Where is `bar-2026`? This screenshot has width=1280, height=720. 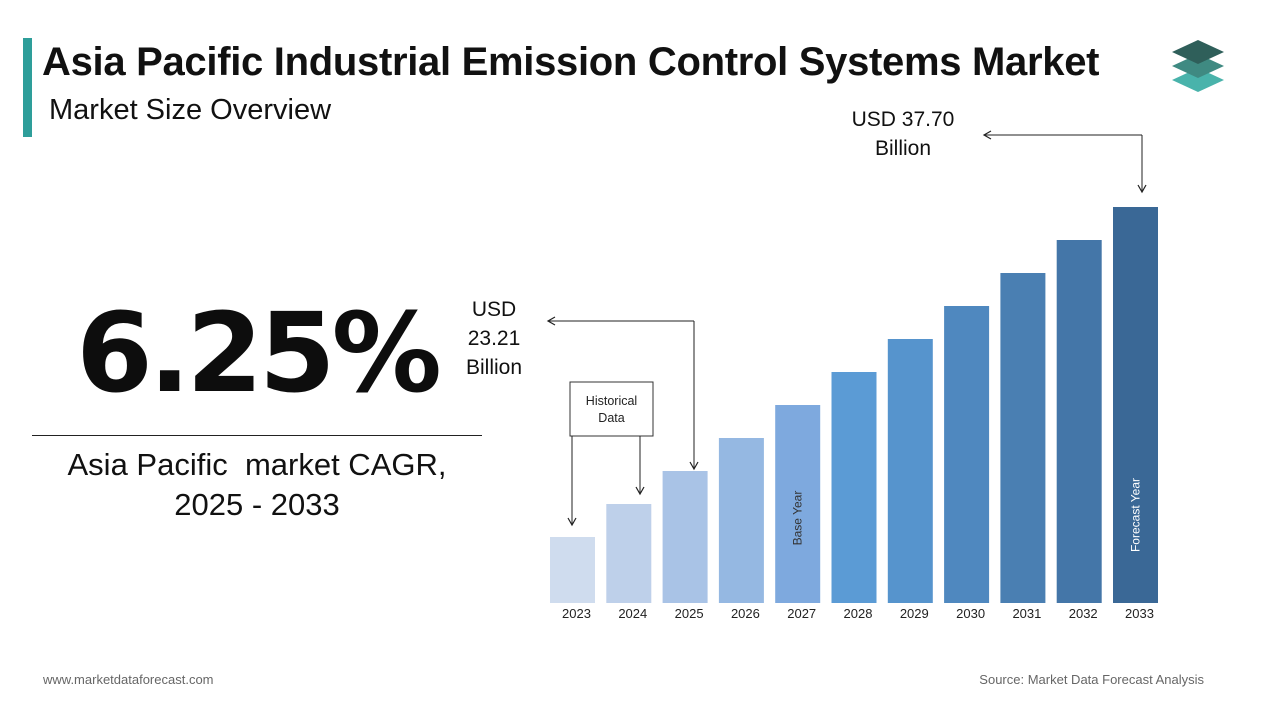
bar-2026 is located at coordinates (741, 520).